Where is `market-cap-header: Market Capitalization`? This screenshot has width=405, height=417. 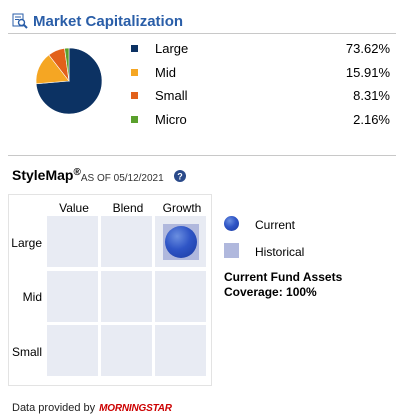
market-cap-header: Market Capitalization is located at coordinates (97, 21).